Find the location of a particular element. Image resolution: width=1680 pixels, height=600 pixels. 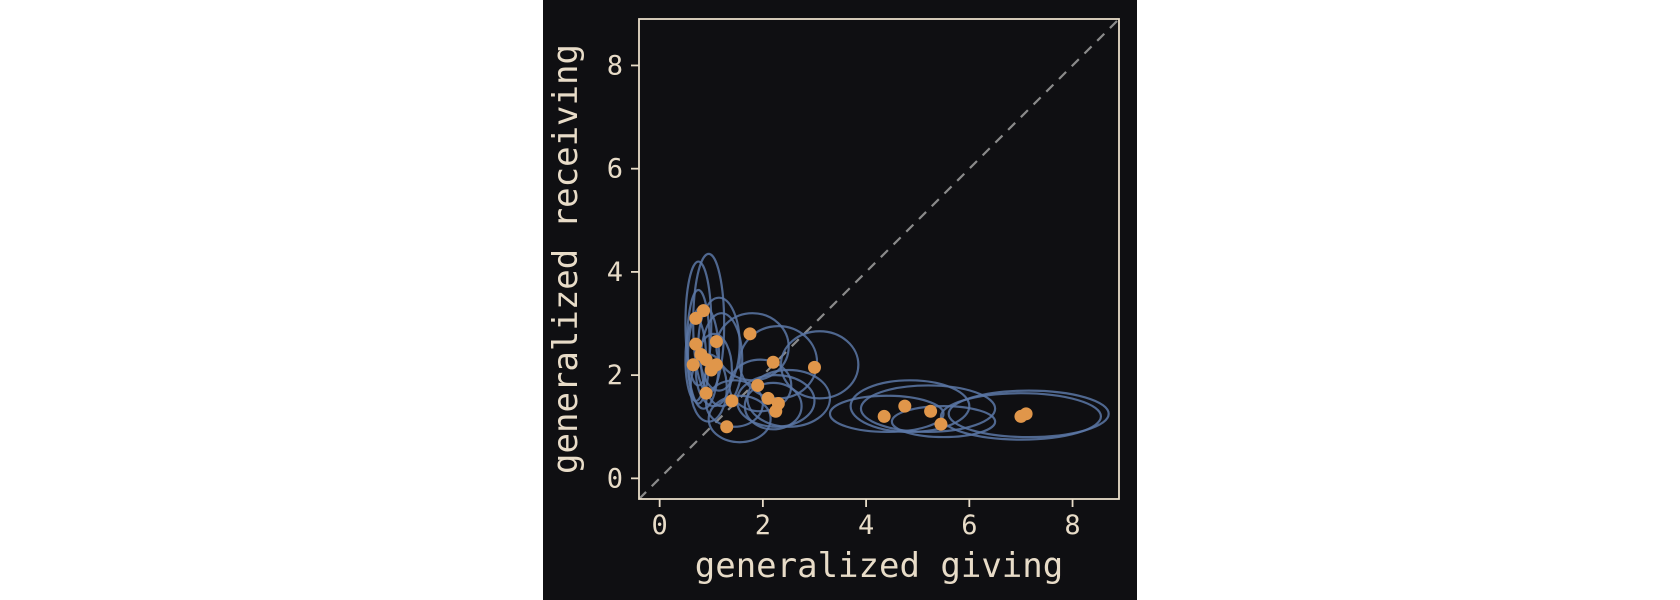

x-tick-label-8: 8 is located at coordinates (1072, 525).